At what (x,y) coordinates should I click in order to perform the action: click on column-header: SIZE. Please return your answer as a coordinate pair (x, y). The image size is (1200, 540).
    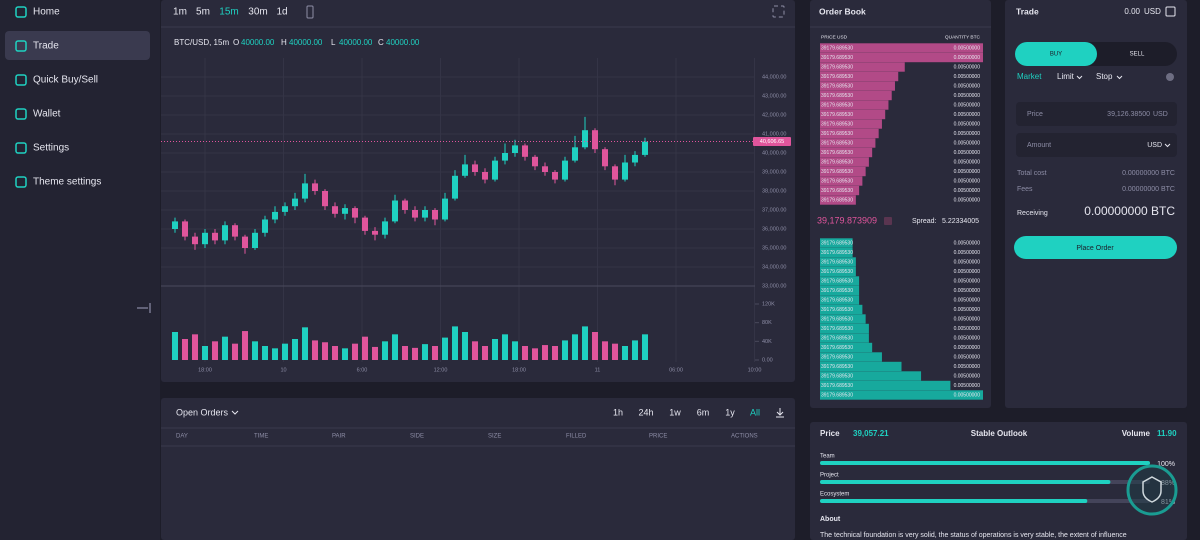
    Looking at the image, I should click on (494, 437).